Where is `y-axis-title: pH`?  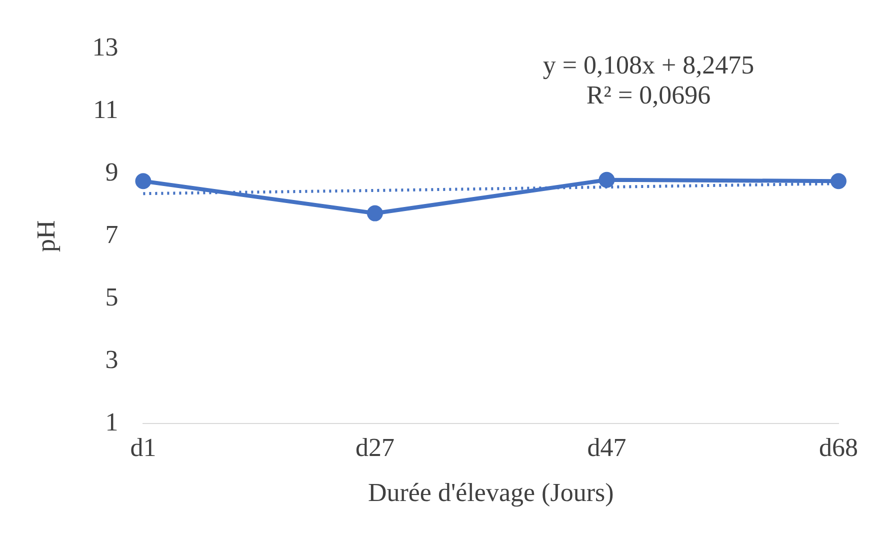
y-axis-title: pH is located at coordinates (45, 236).